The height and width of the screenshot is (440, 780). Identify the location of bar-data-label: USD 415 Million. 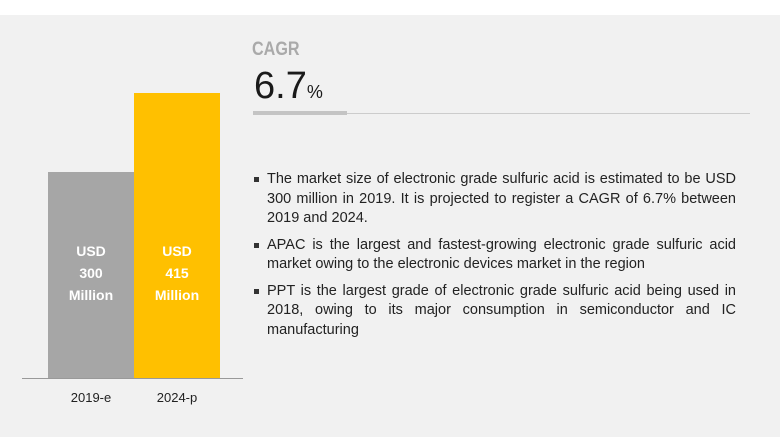
(177, 273).